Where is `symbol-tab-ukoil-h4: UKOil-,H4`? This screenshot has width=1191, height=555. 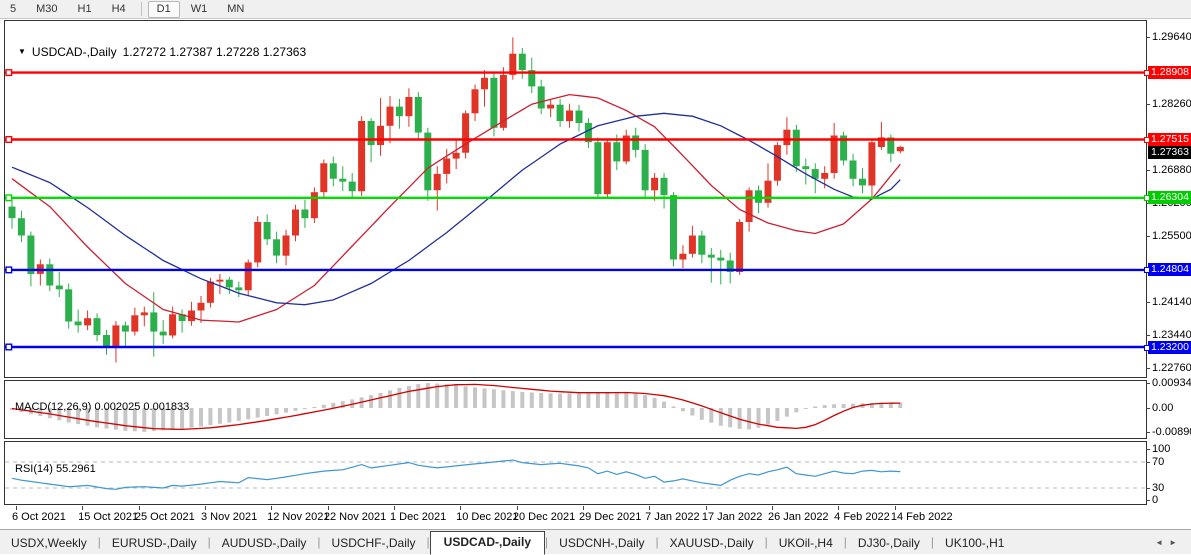 symbol-tab-ukoil-h4: UKOil-,H4 is located at coordinates (805, 543).